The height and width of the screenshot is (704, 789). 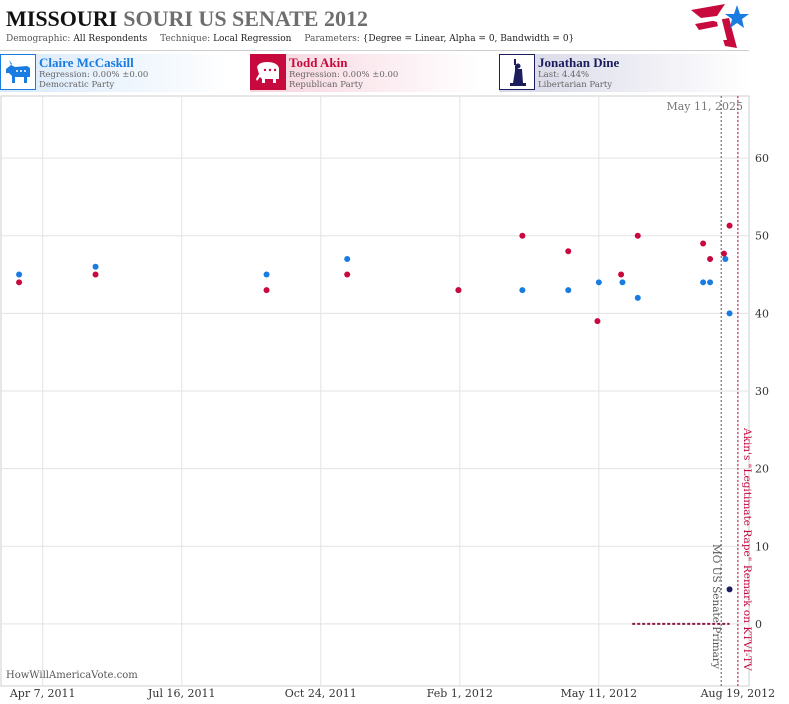 I want to click on x-tick-label: Jul 16, 2011, so click(x=181, y=693).